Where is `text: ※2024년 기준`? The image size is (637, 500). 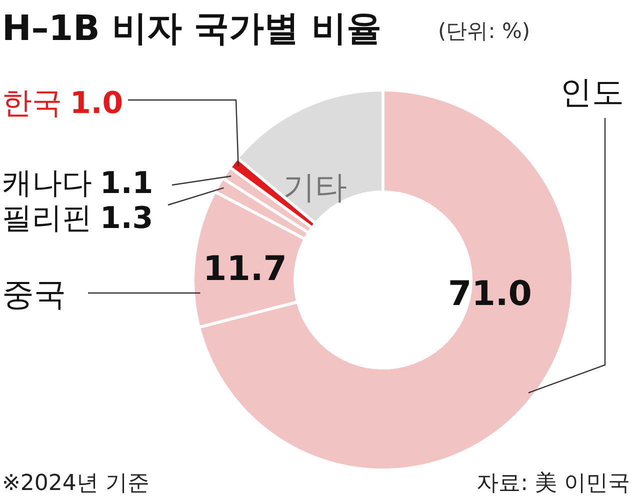
text: ※2024년 기준 is located at coordinates (76, 483).